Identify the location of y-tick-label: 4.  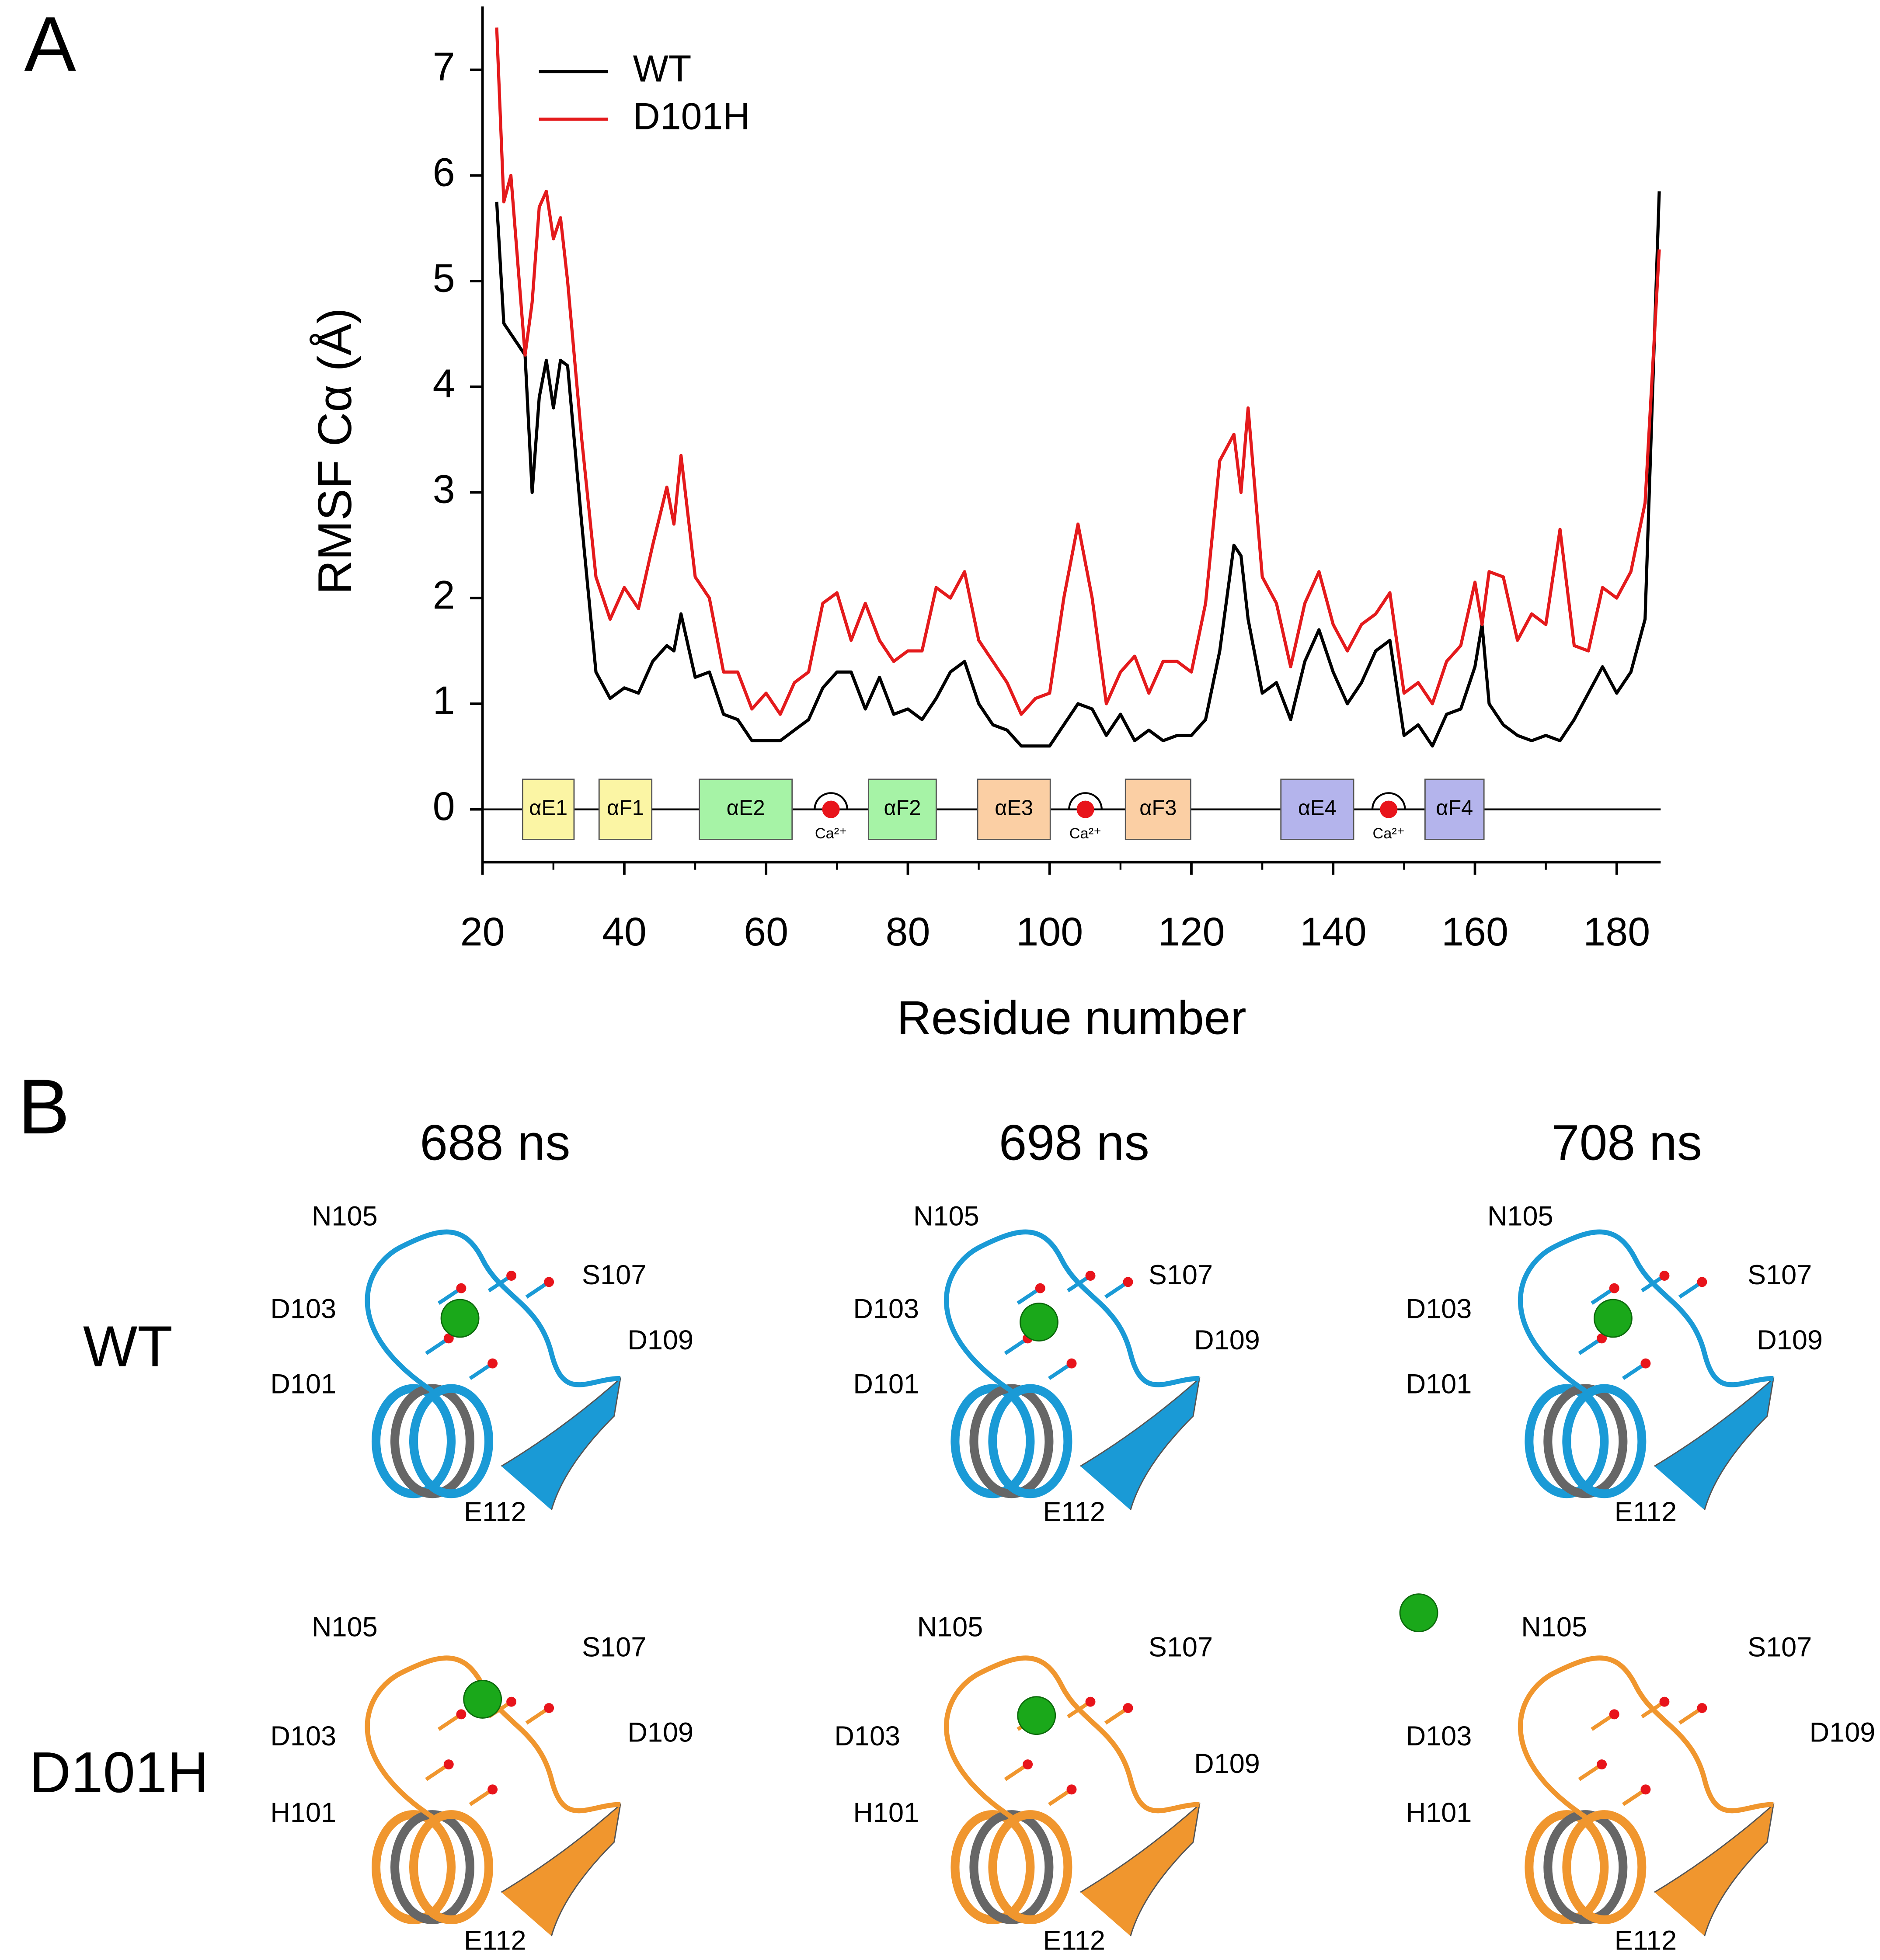
(444, 383).